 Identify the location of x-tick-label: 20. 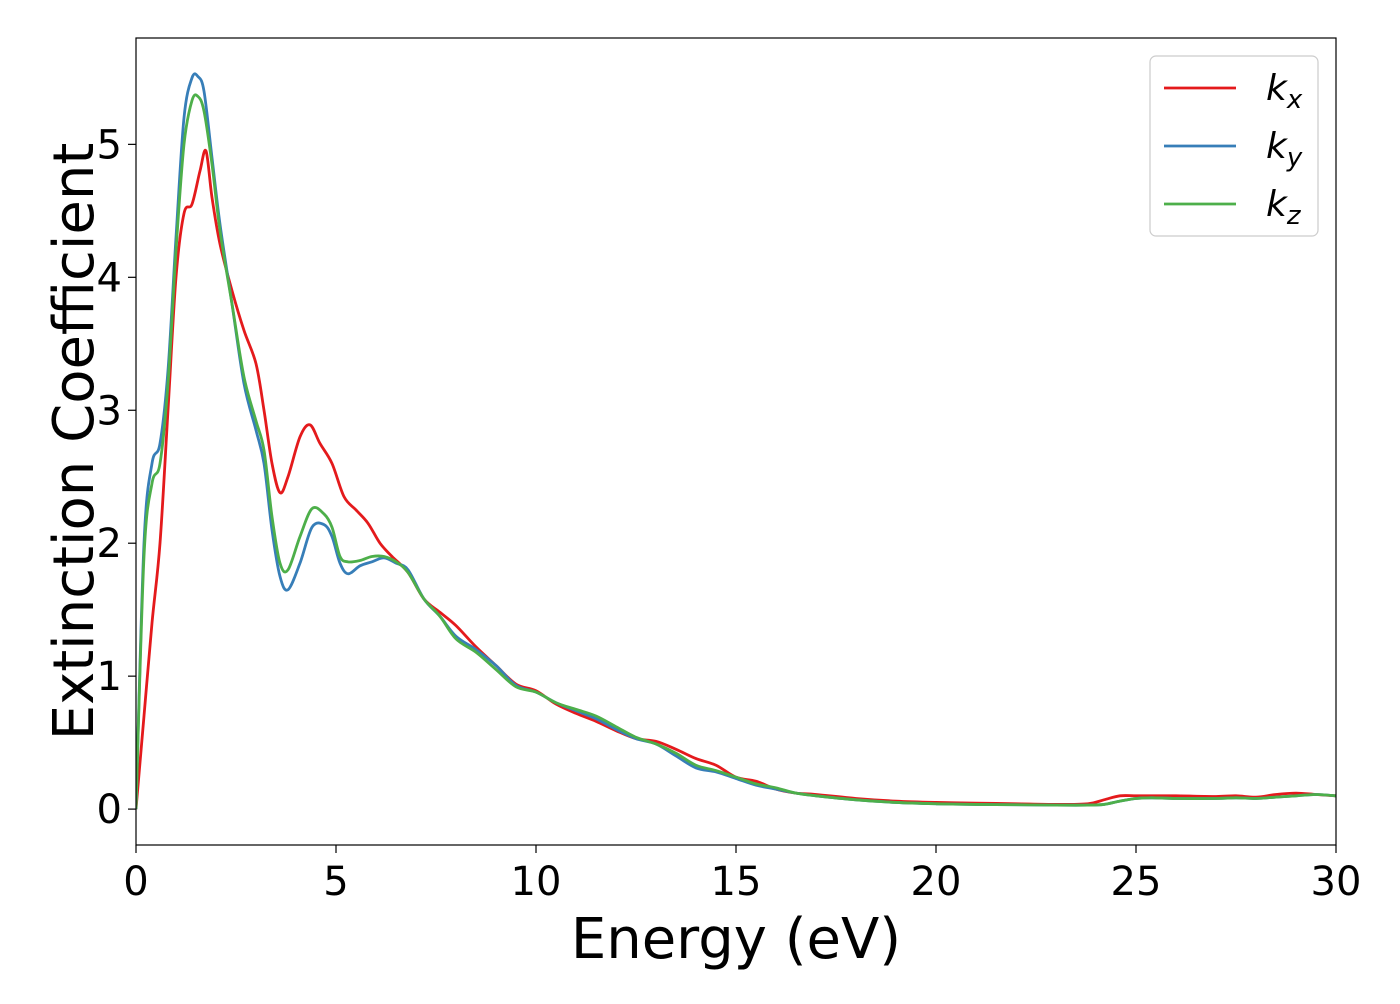
(936, 882).